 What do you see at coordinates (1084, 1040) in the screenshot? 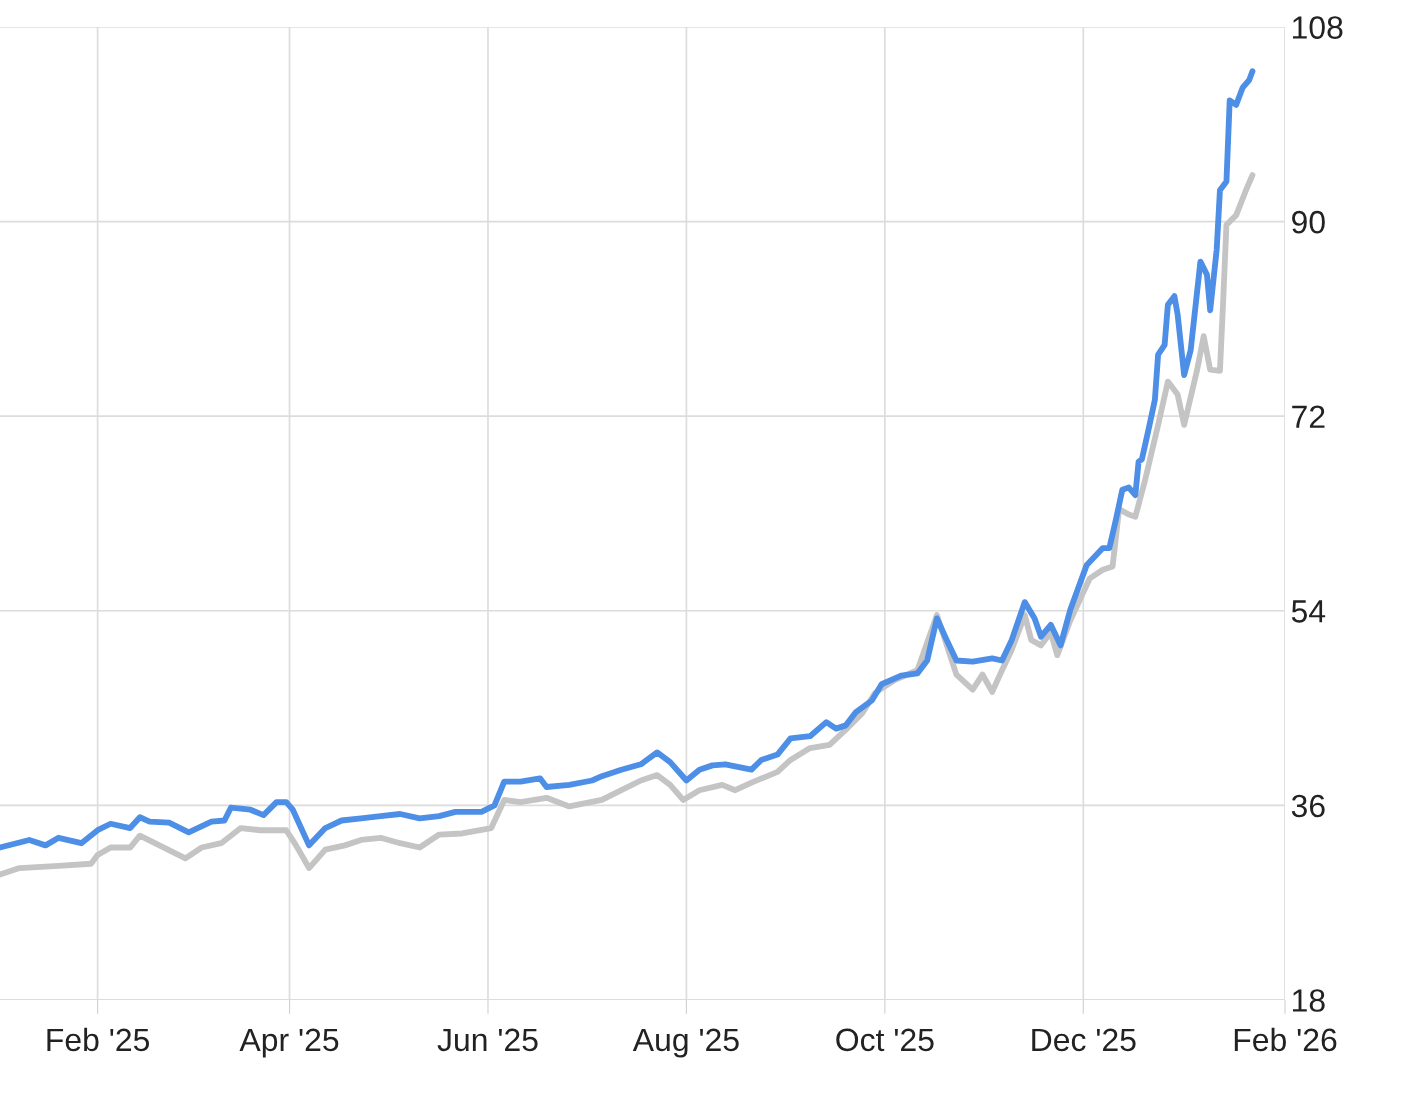
I see `x-tick-label: Dec '25` at bounding box center [1084, 1040].